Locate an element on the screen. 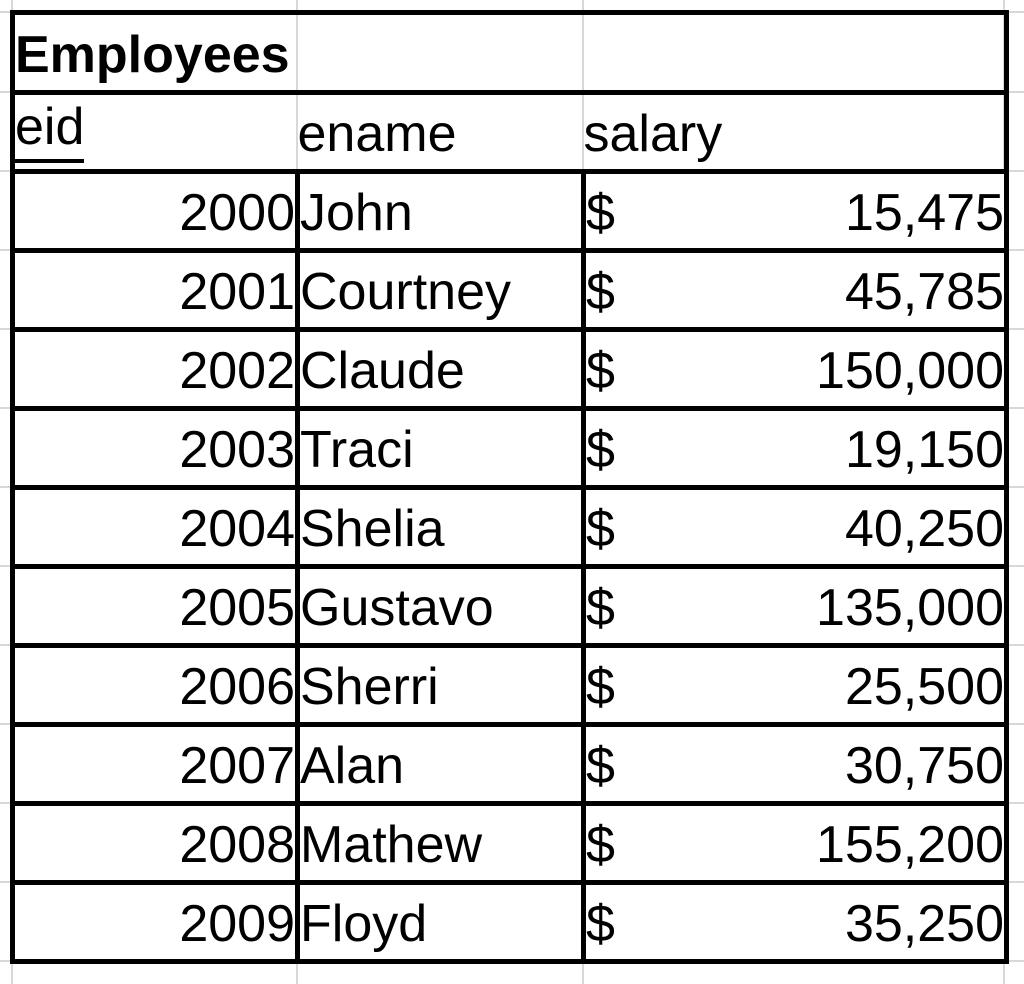 This screenshot has height=984, width=1024. cell-eid: 2002 is located at coordinates (155, 369).